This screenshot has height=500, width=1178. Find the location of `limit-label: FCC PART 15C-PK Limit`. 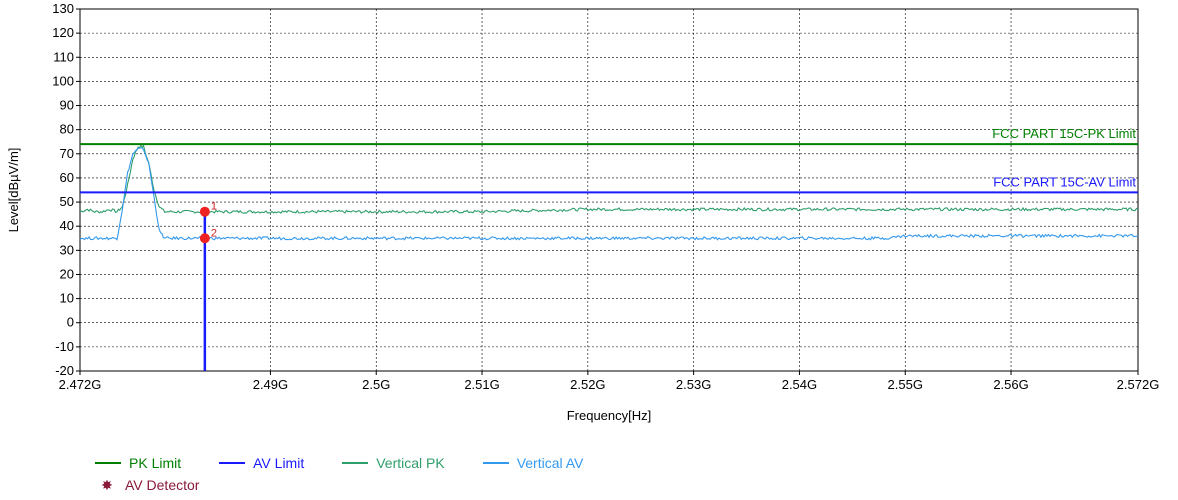

limit-label: FCC PART 15C-PK Limit is located at coordinates (1064, 133).